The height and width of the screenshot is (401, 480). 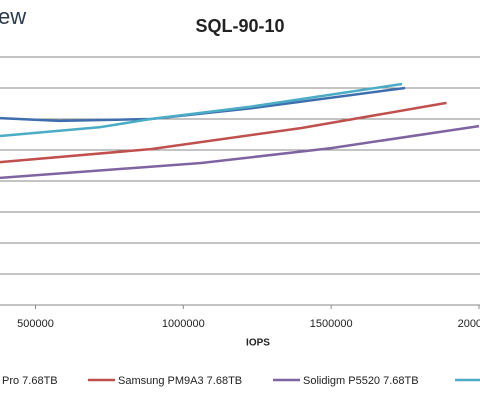 I want to click on chart-title: SQL-90-10, so click(x=239, y=26).